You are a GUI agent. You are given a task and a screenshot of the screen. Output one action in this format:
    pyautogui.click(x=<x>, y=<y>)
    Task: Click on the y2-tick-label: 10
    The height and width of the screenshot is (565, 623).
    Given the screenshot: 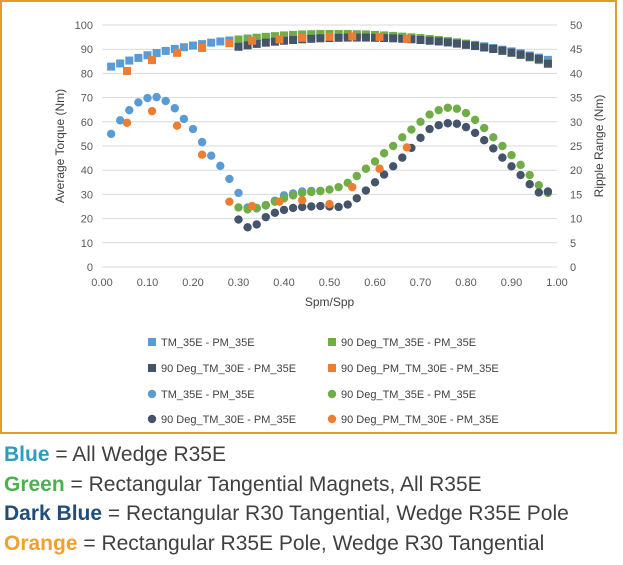 What is the action you would take?
    pyautogui.click(x=576, y=220)
    